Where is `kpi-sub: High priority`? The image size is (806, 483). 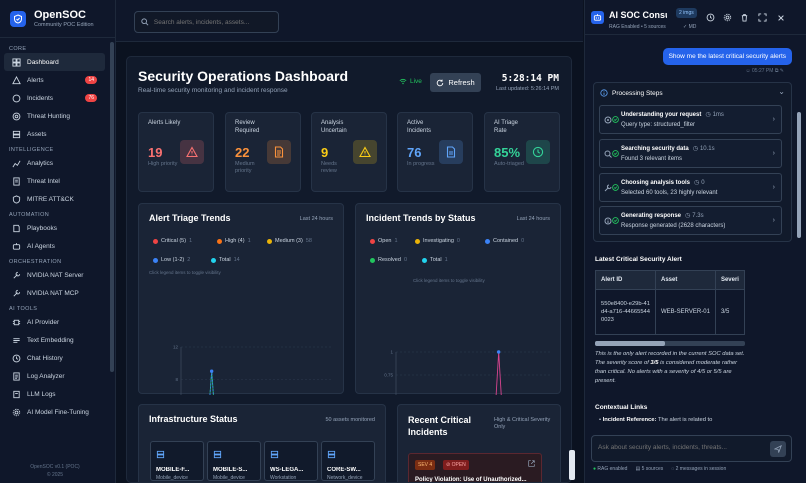
kpi-sub: High priority is located at coordinates (163, 164).